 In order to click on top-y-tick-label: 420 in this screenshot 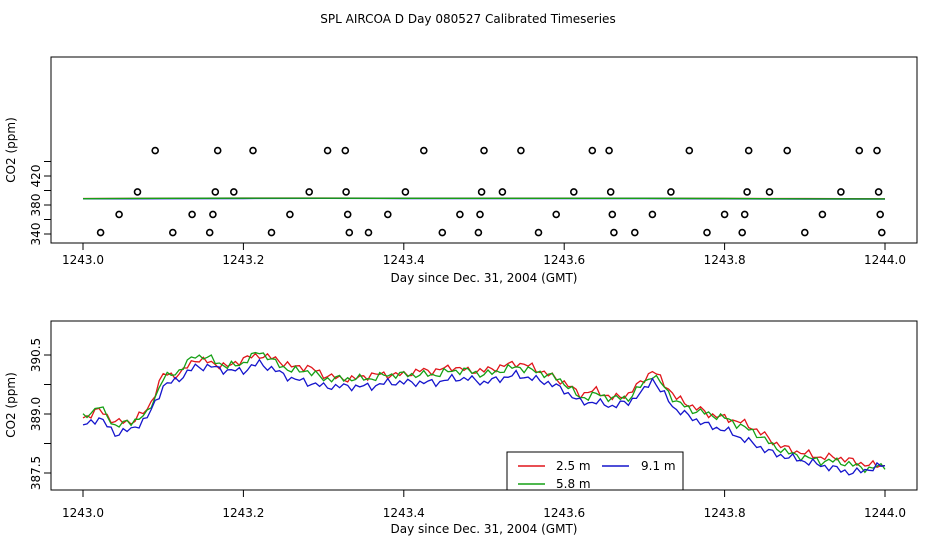, I will do `click(36, 176)`.